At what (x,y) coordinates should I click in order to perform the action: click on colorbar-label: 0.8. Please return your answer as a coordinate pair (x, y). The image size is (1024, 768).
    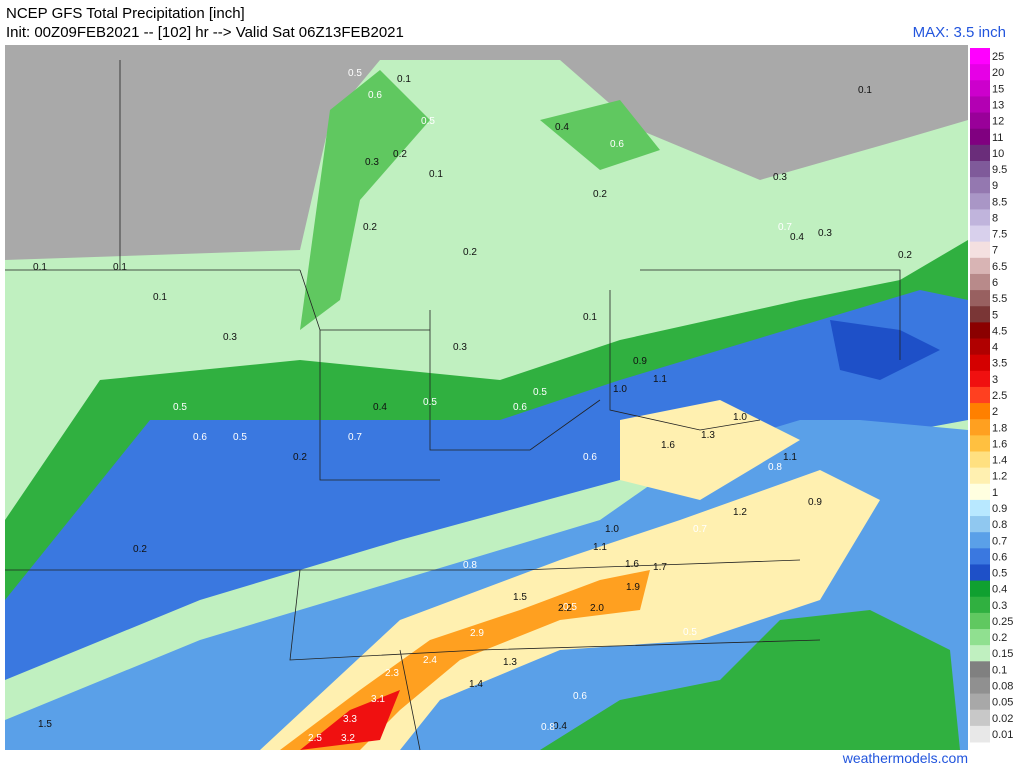
    Looking at the image, I should click on (999, 525).